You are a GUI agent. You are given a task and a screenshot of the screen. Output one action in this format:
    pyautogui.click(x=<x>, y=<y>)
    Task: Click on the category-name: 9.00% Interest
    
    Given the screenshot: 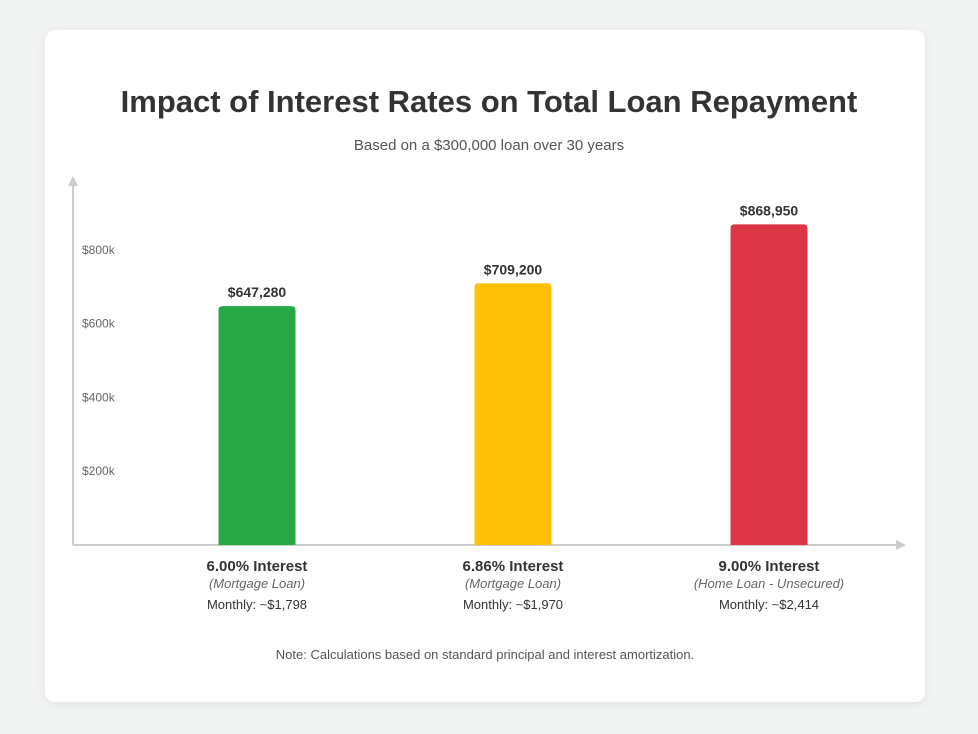 What is the action you would take?
    pyautogui.click(x=769, y=566)
    